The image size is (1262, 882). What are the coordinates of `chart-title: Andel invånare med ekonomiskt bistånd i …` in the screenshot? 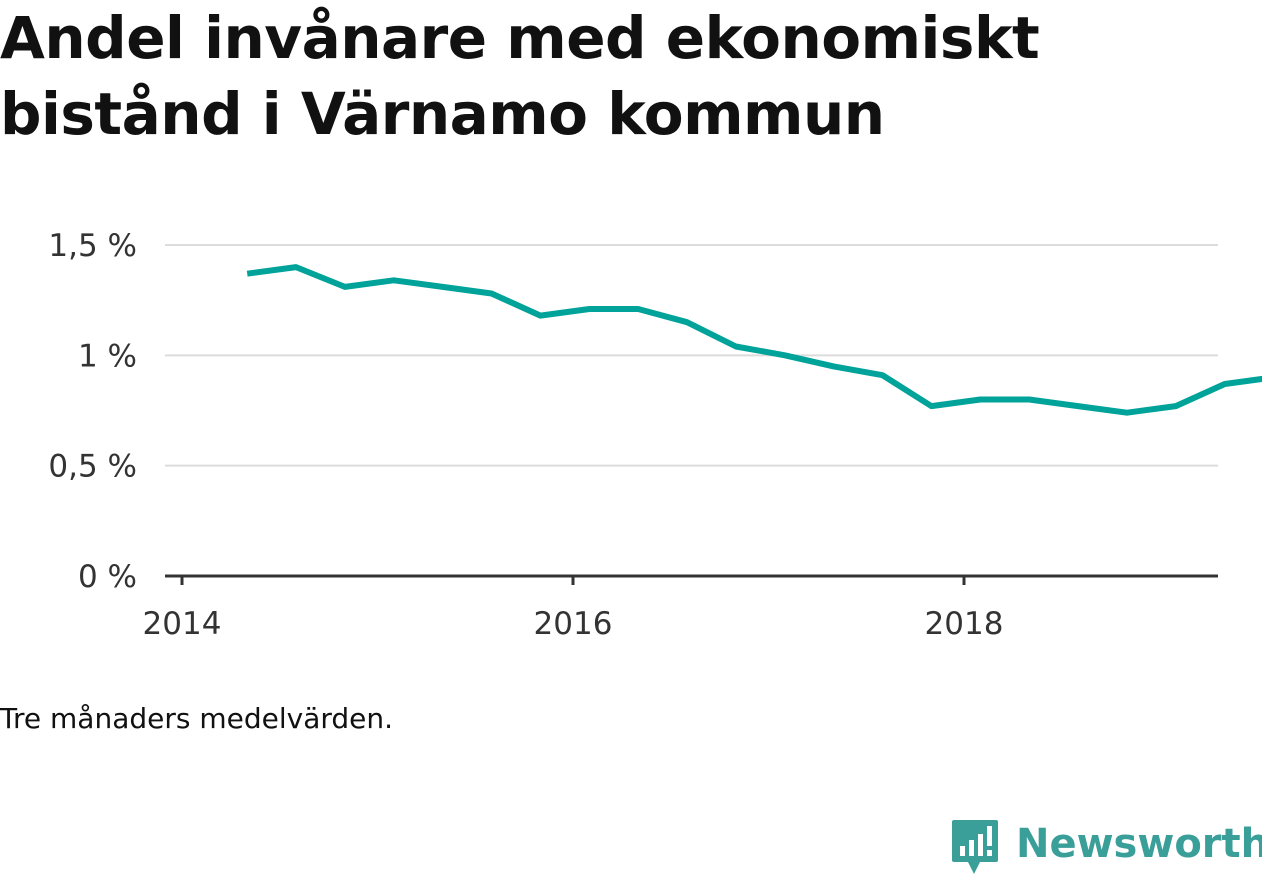 It's located at (520, 76).